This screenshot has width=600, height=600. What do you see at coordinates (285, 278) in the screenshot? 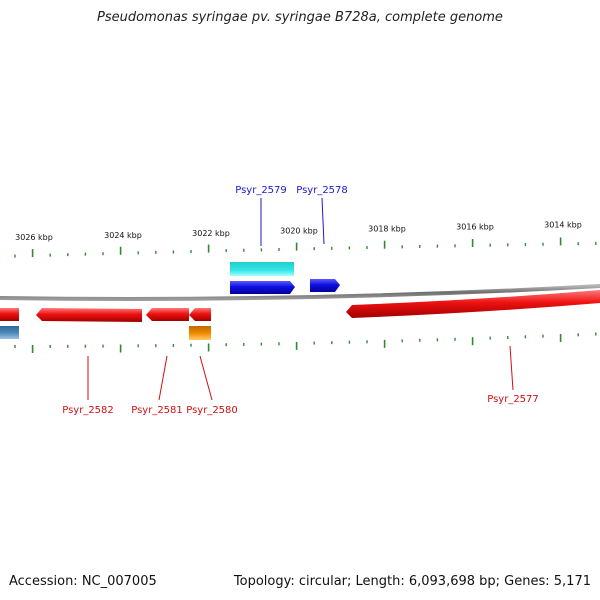
I see `plus-strand-genes` at bounding box center [285, 278].